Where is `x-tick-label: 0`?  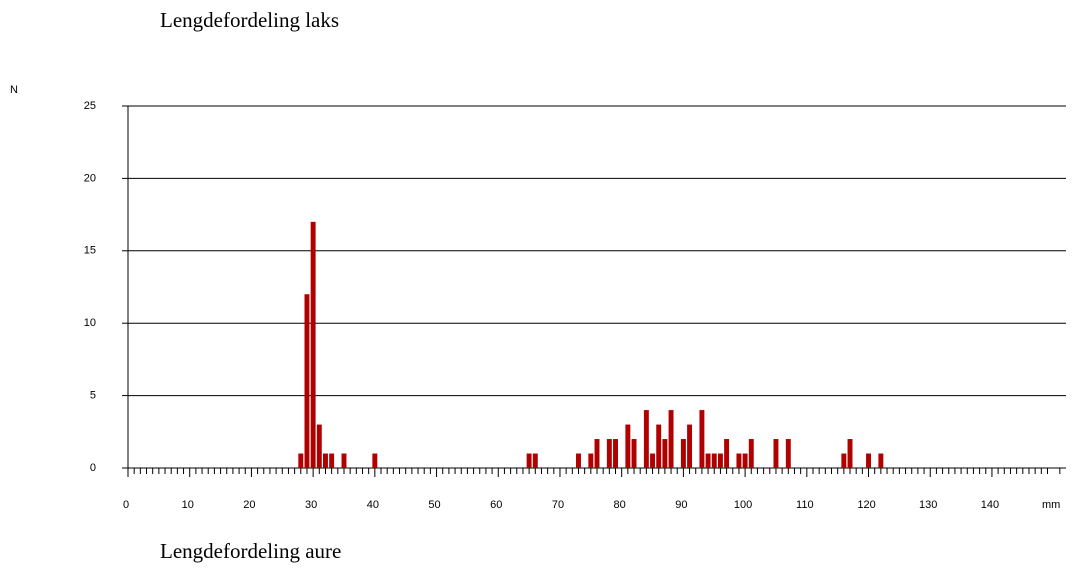
x-tick-label: 0 is located at coordinates (126, 505).